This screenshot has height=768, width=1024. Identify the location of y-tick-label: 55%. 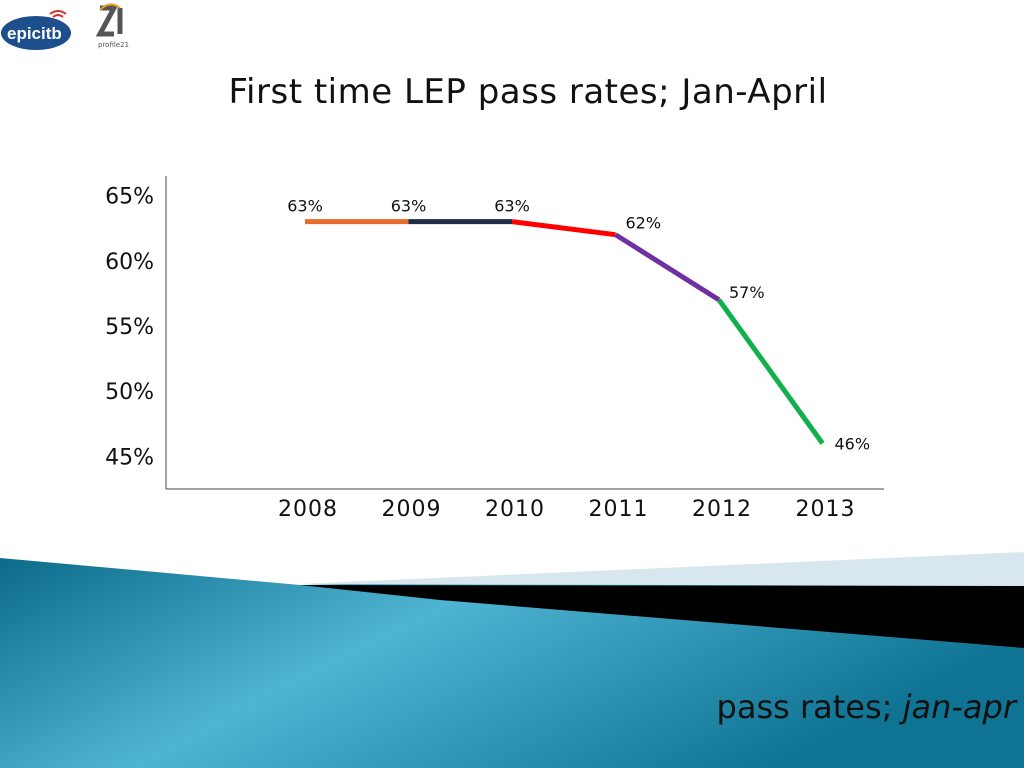
(129, 327).